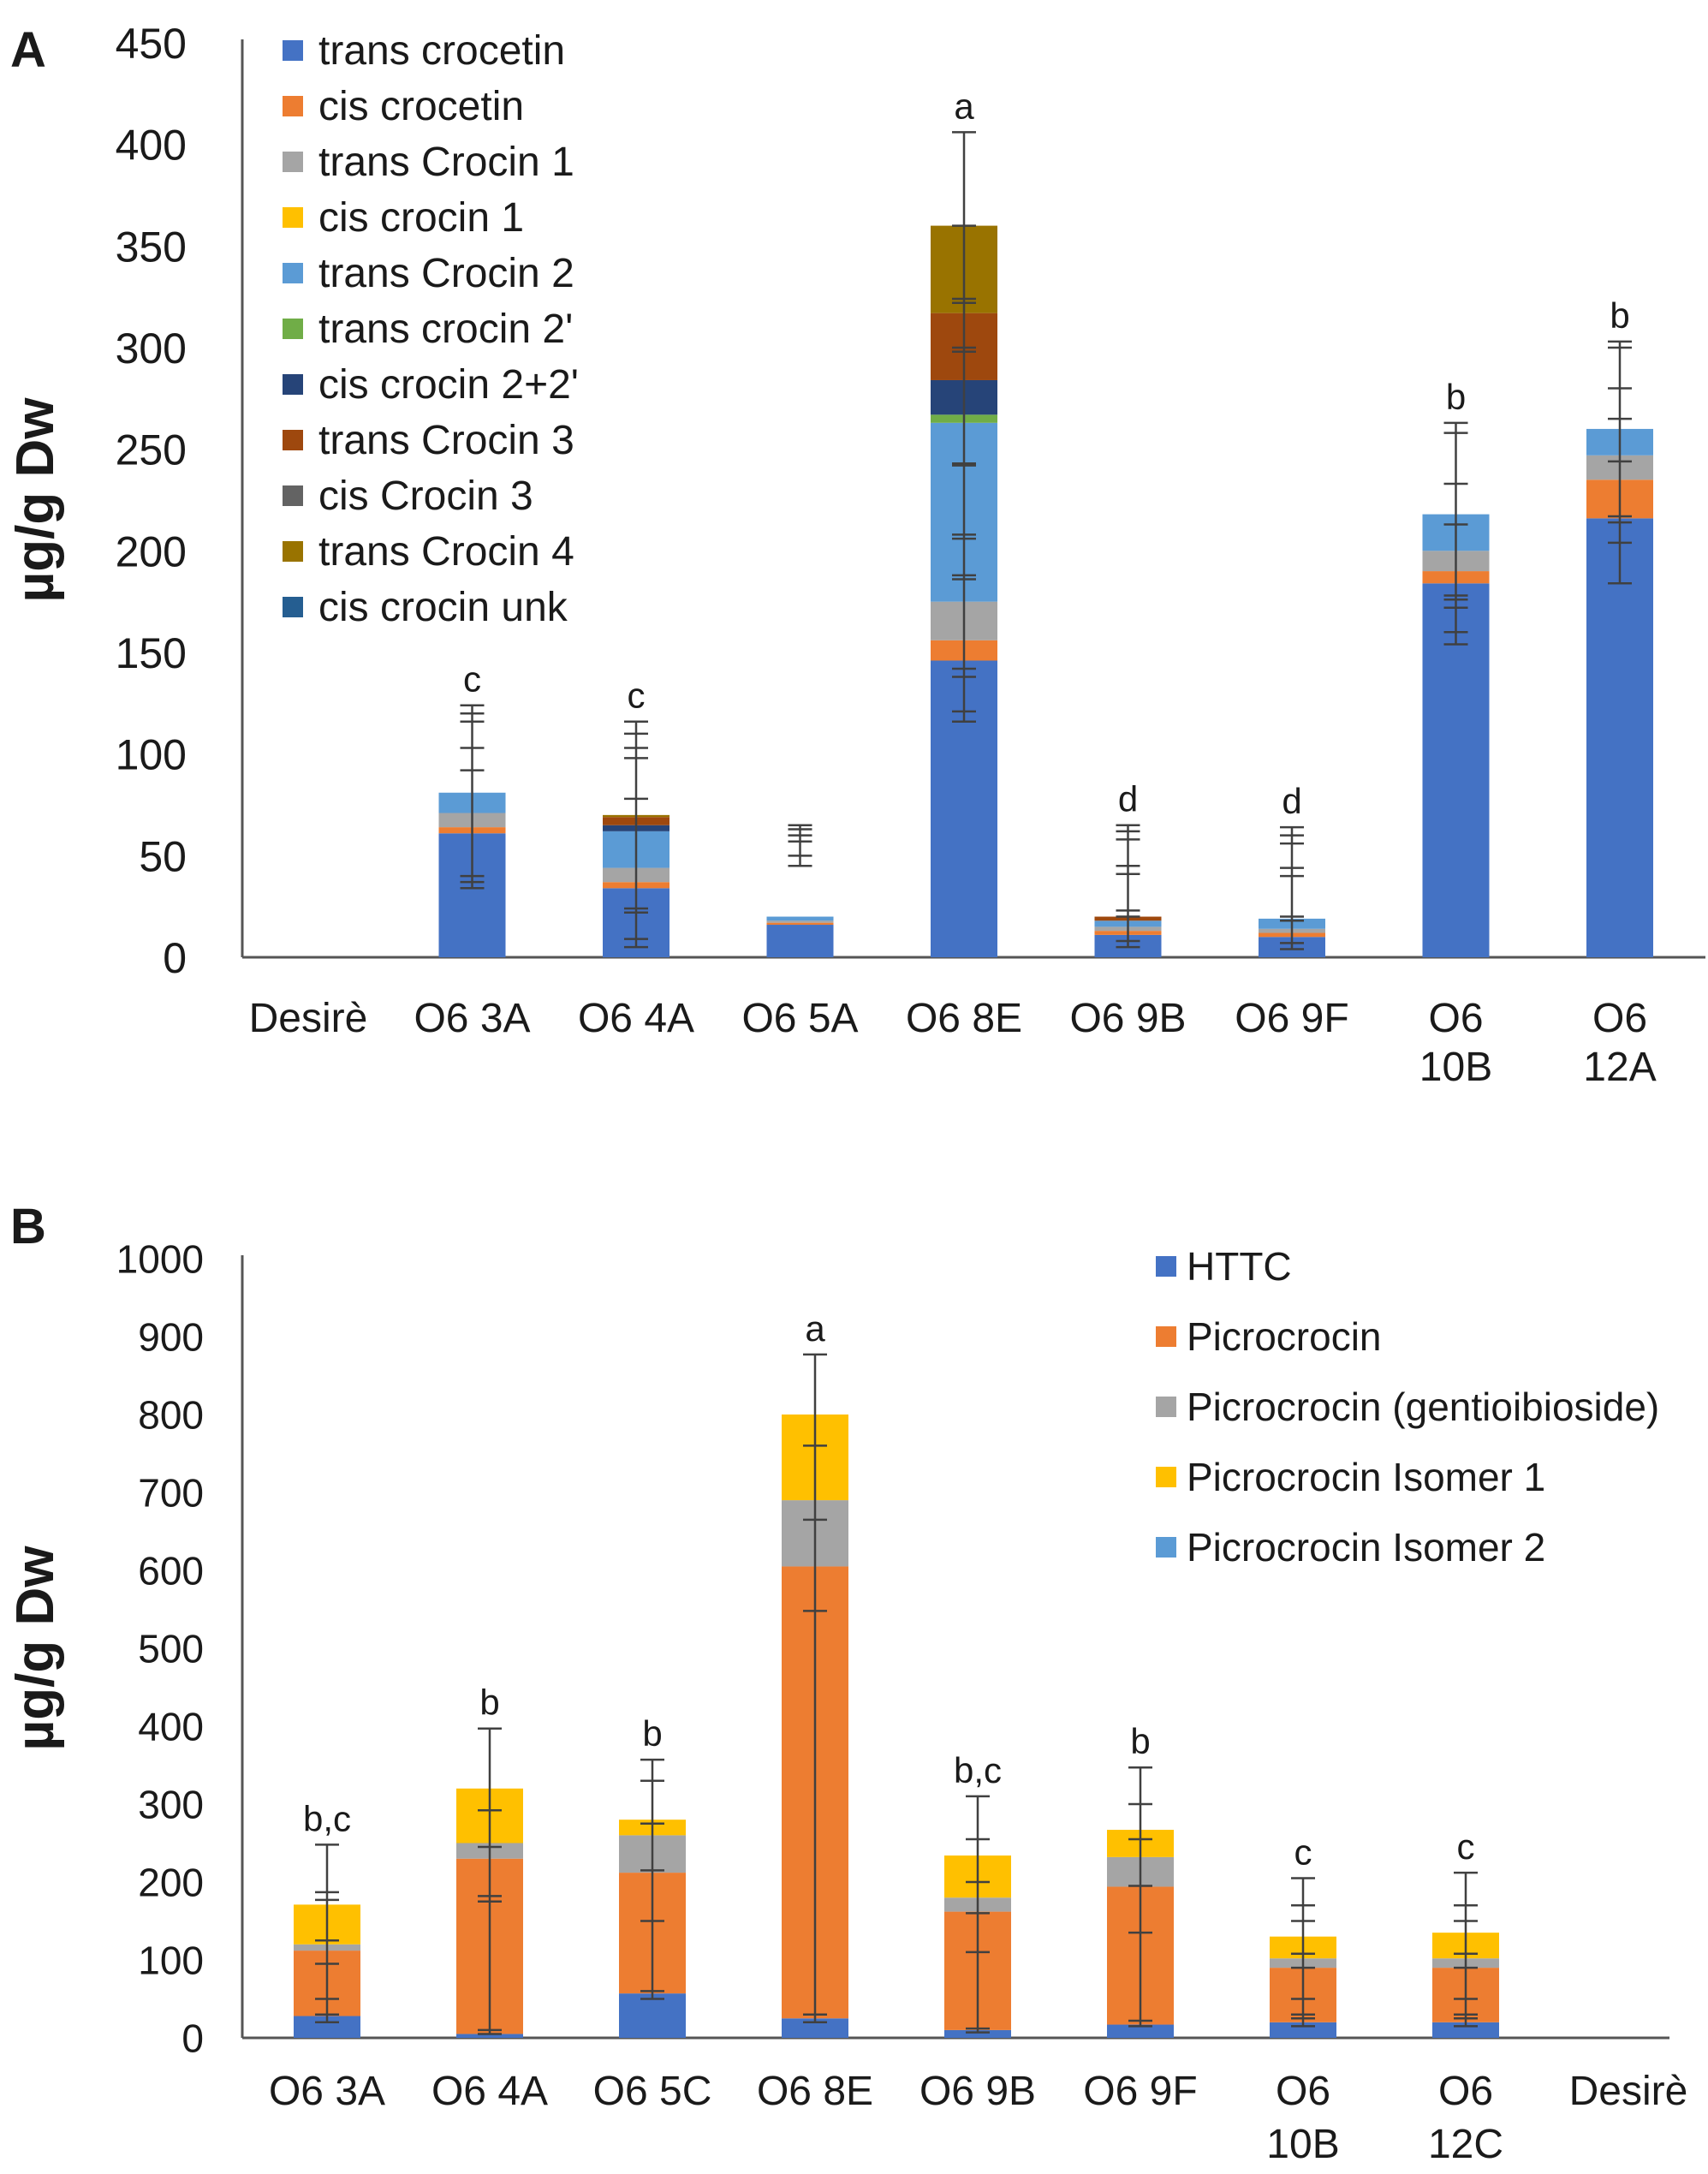 This screenshot has width=1708, height=2174. What do you see at coordinates (446, 162) in the screenshot?
I see `legend-label: trans Crocin 1` at bounding box center [446, 162].